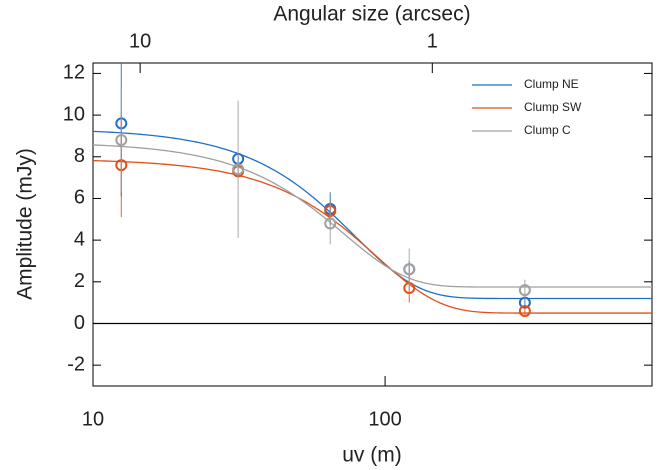 Image resolution: width=665 pixels, height=470 pixels. What do you see at coordinates (74, 114) in the screenshot?
I see `y-tick-label: 10` at bounding box center [74, 114].